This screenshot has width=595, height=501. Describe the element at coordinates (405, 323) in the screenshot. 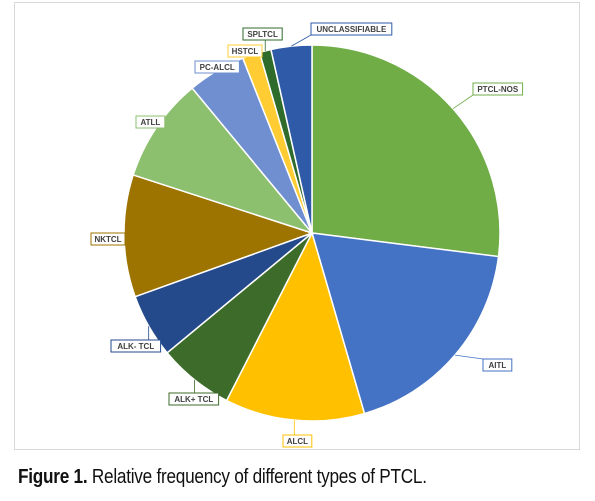

I see `pie-slice-aitl` at that location.